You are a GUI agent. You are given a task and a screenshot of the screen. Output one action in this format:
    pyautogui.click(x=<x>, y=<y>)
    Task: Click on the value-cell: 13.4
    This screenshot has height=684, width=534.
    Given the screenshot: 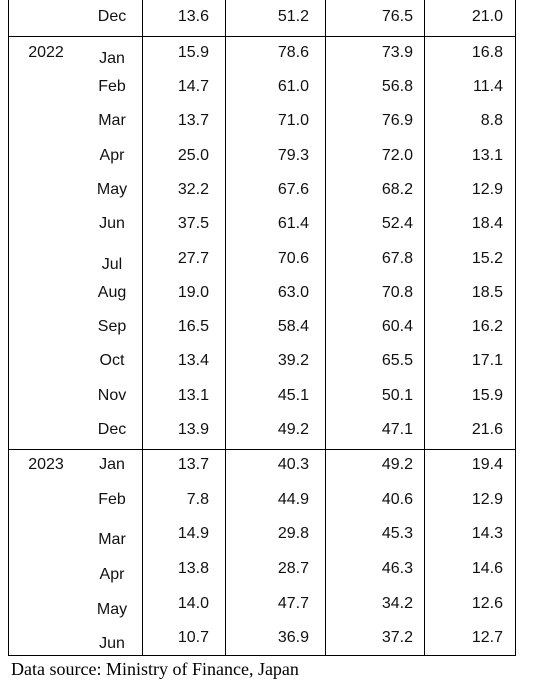 What is the action you would take?
    pyautogui.click(x=193, y=360)
    